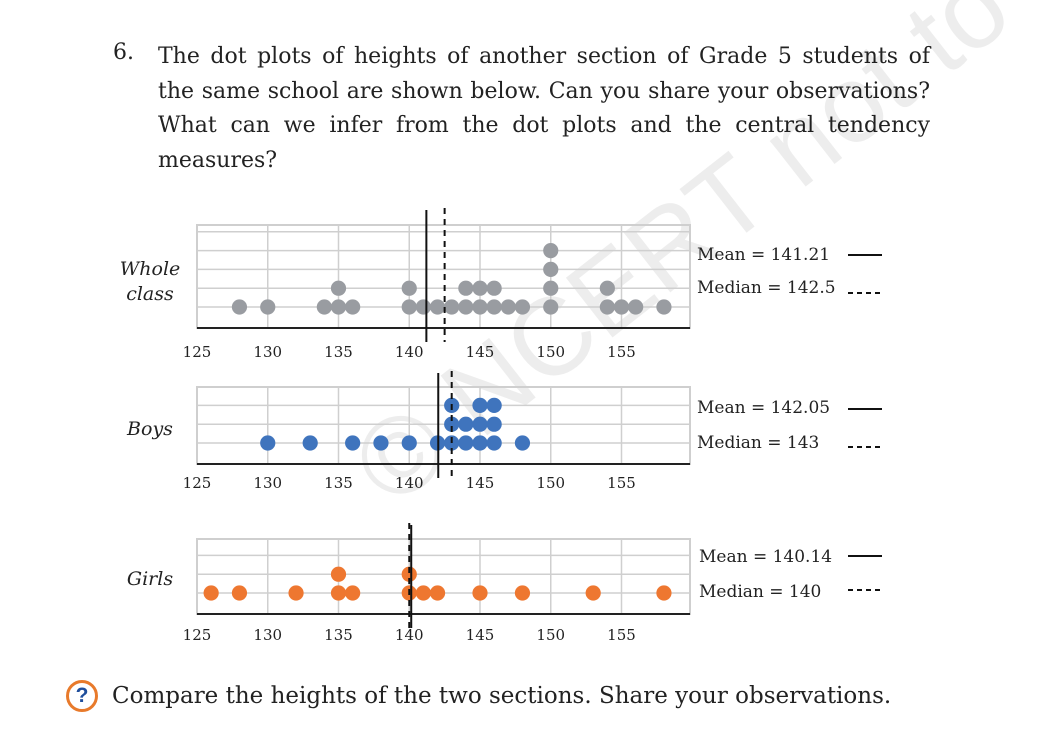 The image size is (1045, 741). What do you see at coordinates (764, 255) in the screenshot?
I see `legend-mean-whole: Mean = 141.21` at bounding box center [764, 255].